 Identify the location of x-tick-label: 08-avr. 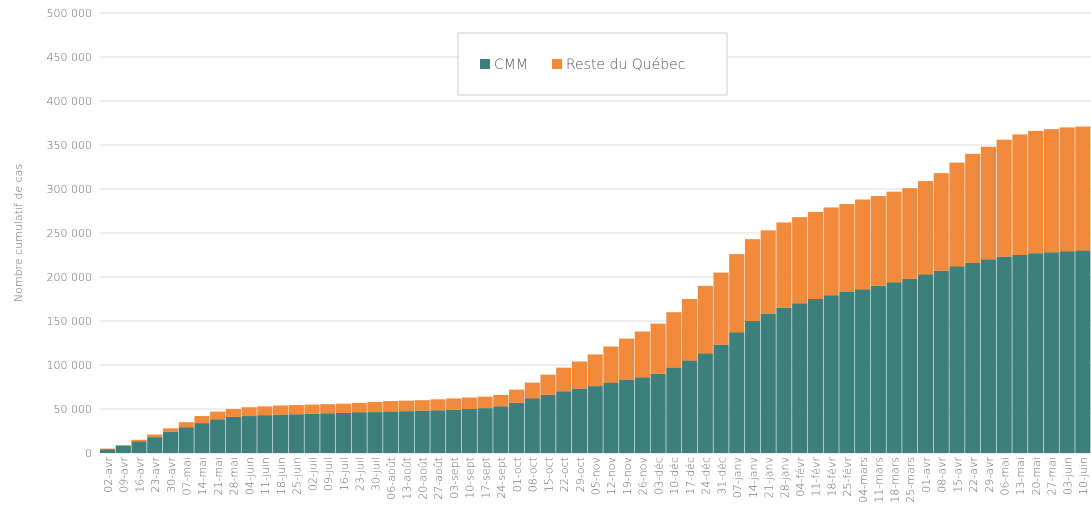
(942, 475).